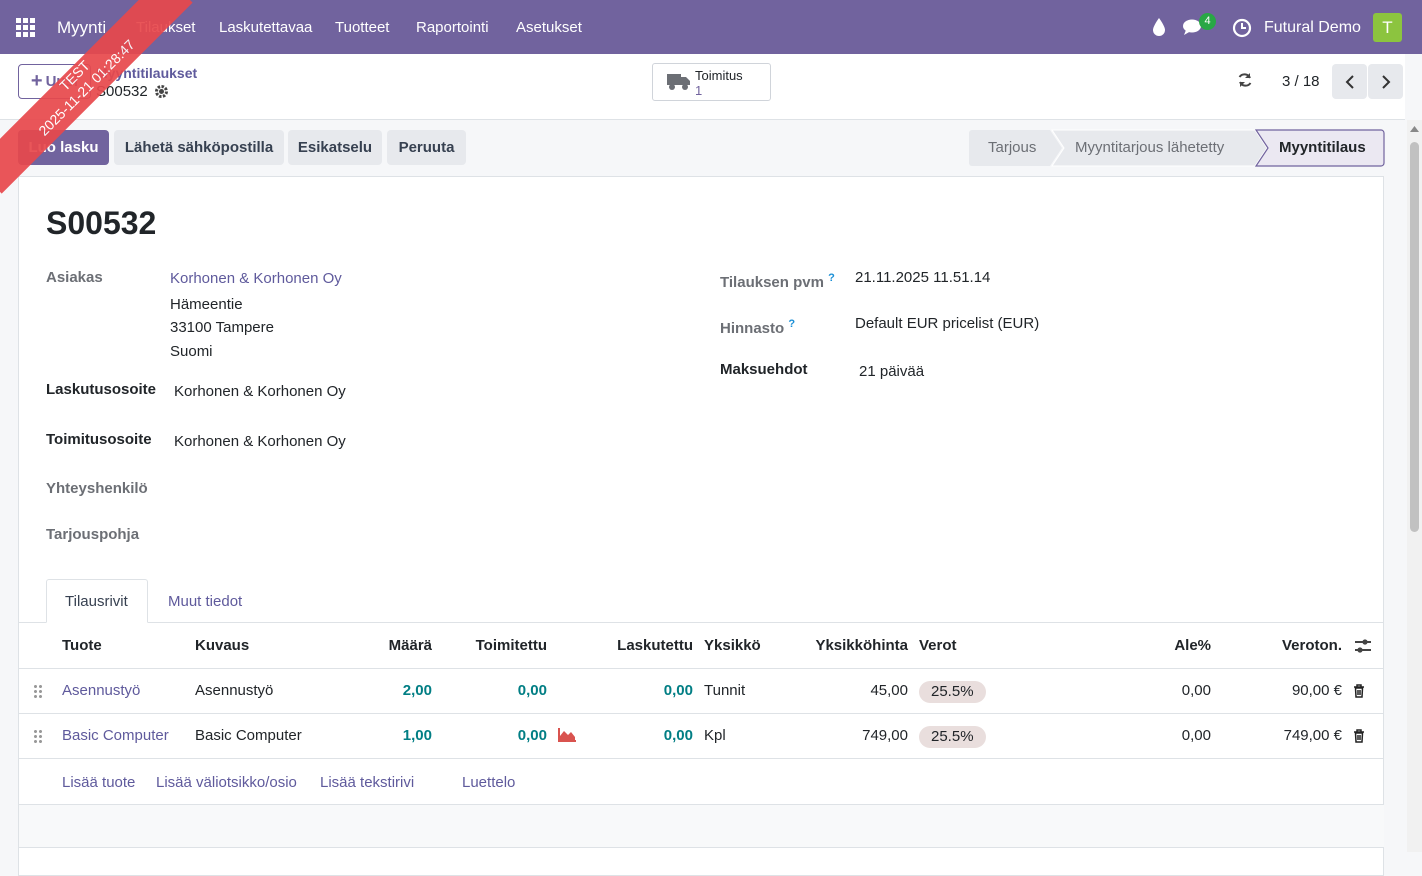 This screenshot has height=876, width=1422. What do you see at coordinates (952, 692) in the screenshot?
I see `tax-tag: 25.5%` at bounding box center [952, 692].